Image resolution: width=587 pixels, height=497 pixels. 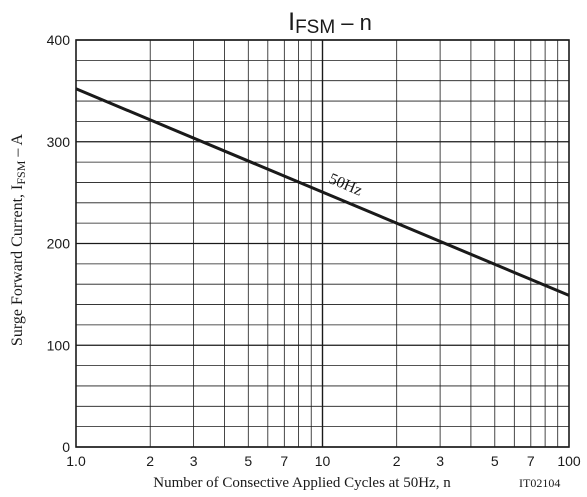 What do you see at coordinates (59, 142) in the screenshot?
I see `y-tick-label: 300` at bounding box center [59, 142].